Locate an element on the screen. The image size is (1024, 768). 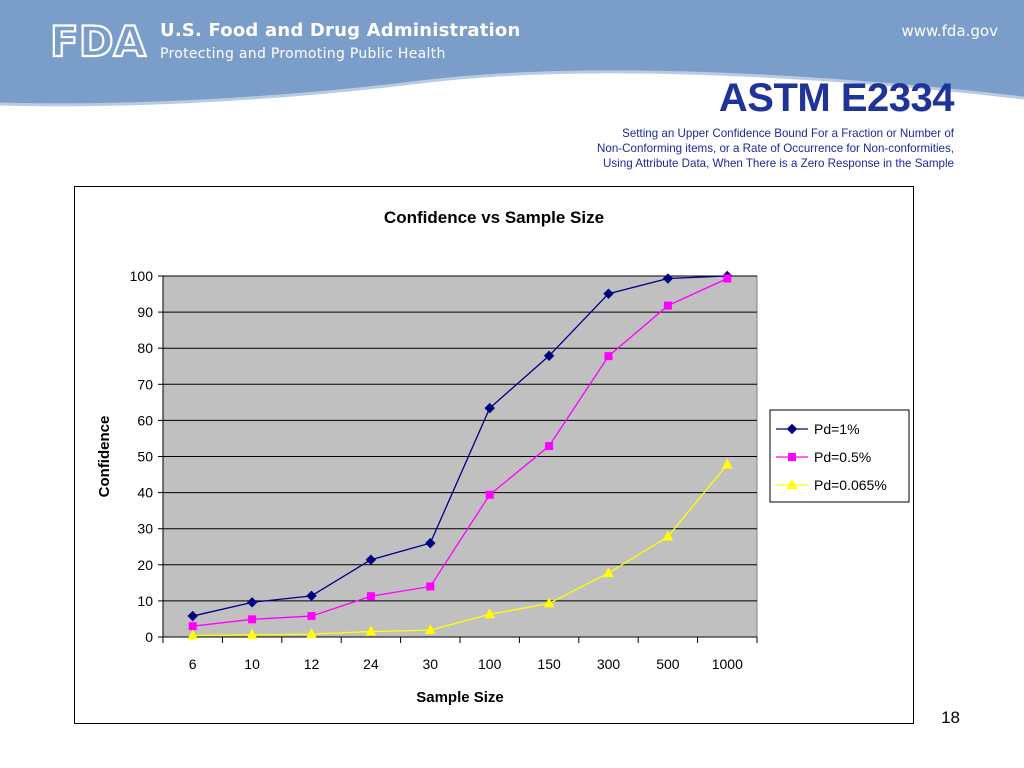
x-tick-label: 24 is located at coordinates (371, 664).